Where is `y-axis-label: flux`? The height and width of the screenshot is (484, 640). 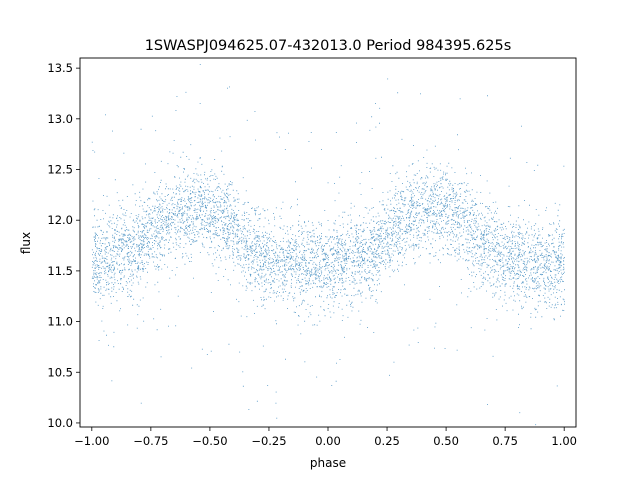
y-axis-label: flux is located at coordinates (26, 243).